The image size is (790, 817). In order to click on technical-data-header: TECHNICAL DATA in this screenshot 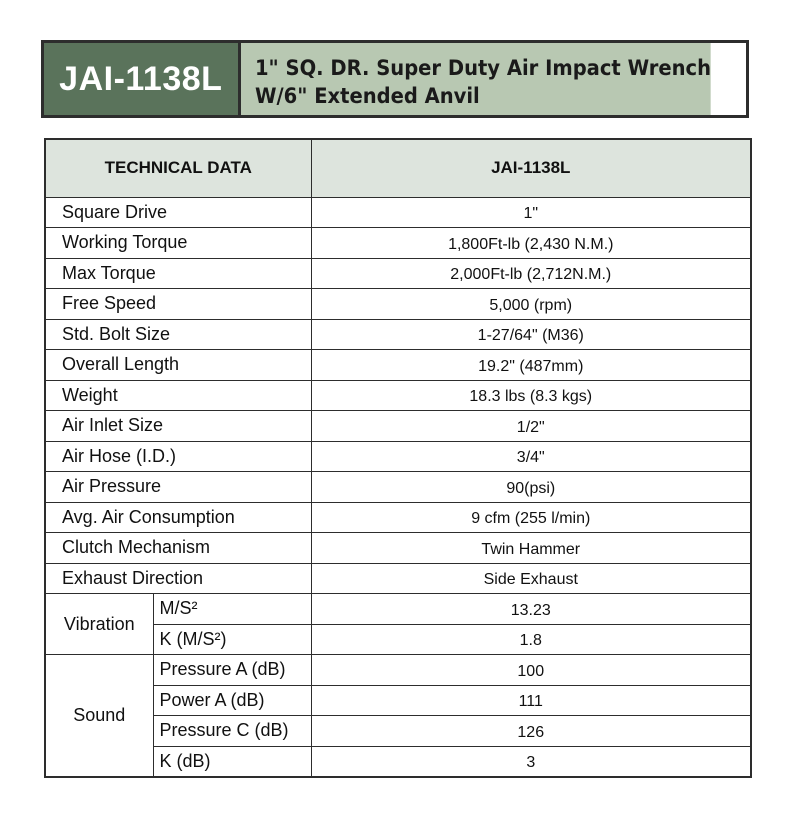, I will do `click(178, 168)`.